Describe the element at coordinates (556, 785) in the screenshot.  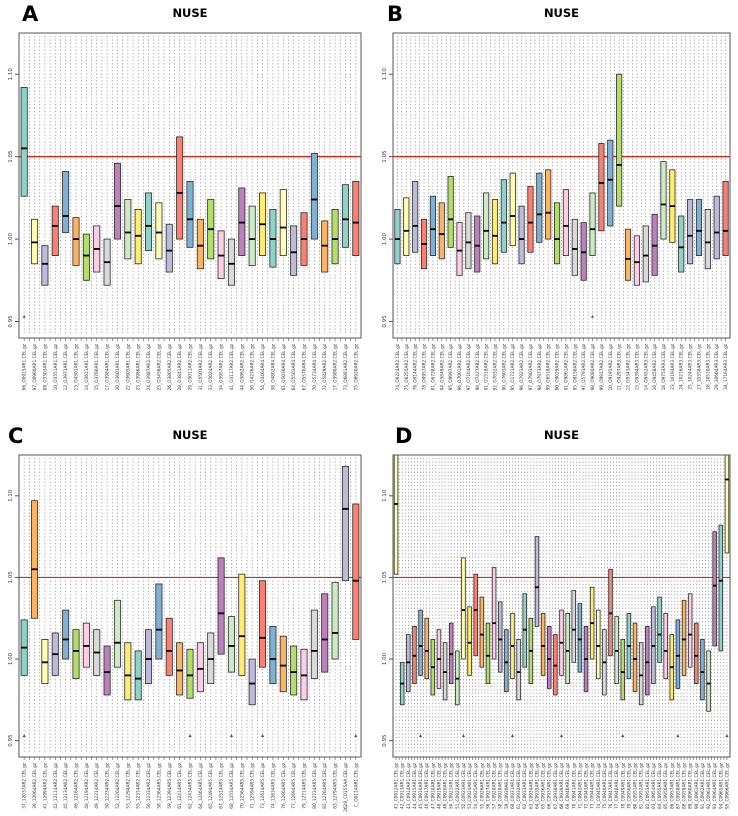
I see `x-tick-label: 67_C0938AR1.CEL.gz` at that location.